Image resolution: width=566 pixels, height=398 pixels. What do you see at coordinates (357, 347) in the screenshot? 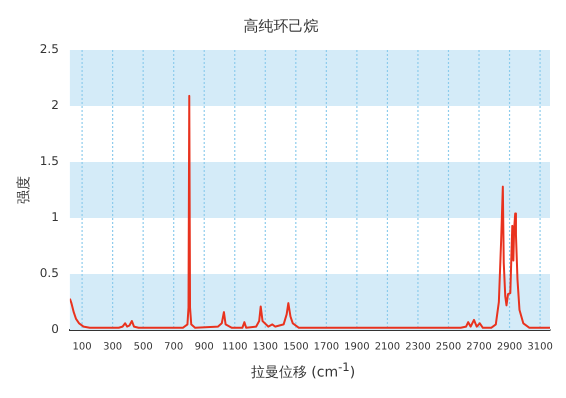
I see `x-tick-label: 1900` at bounding box center [357, 347].